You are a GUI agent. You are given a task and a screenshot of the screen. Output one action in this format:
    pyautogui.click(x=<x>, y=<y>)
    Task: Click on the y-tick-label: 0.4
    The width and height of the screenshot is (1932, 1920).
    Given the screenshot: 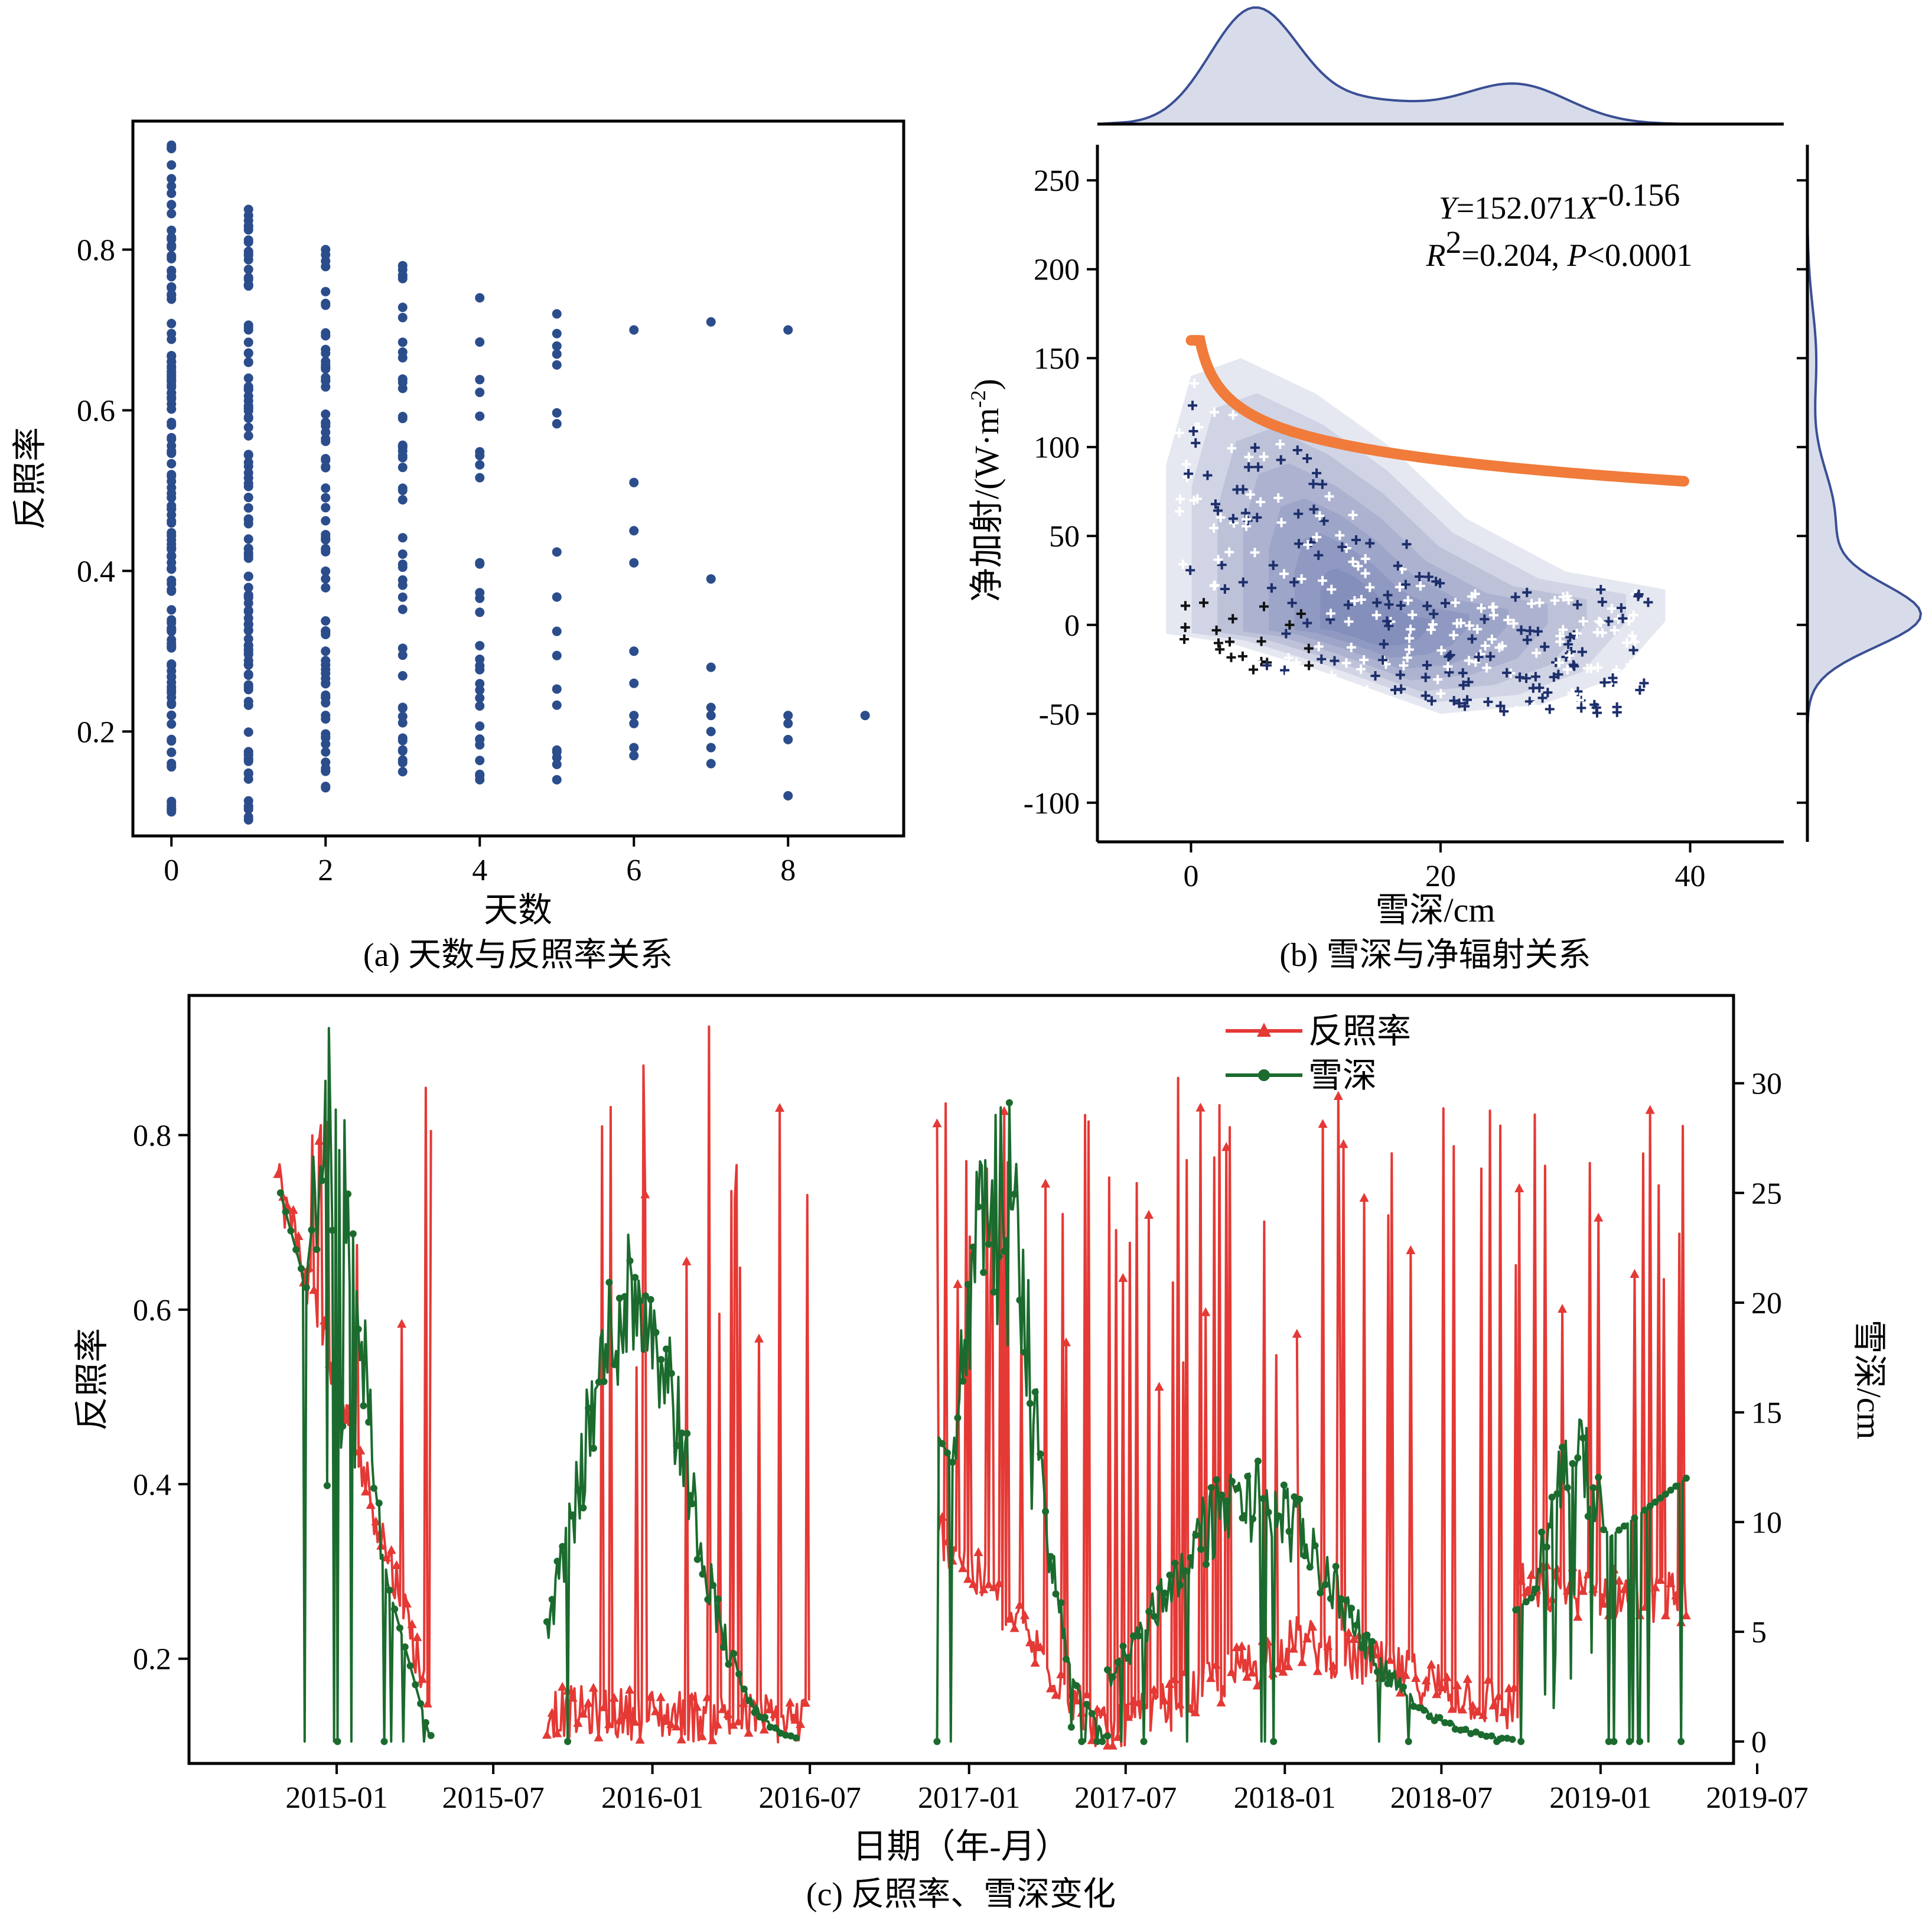 What is the action you would take?
    pyautogui.click(x=152, y=1485)
    